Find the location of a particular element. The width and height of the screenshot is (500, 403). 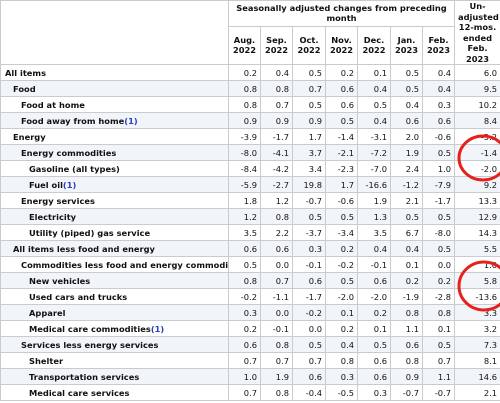

value-cell: -3.7 is located at coordinates (309, 232).